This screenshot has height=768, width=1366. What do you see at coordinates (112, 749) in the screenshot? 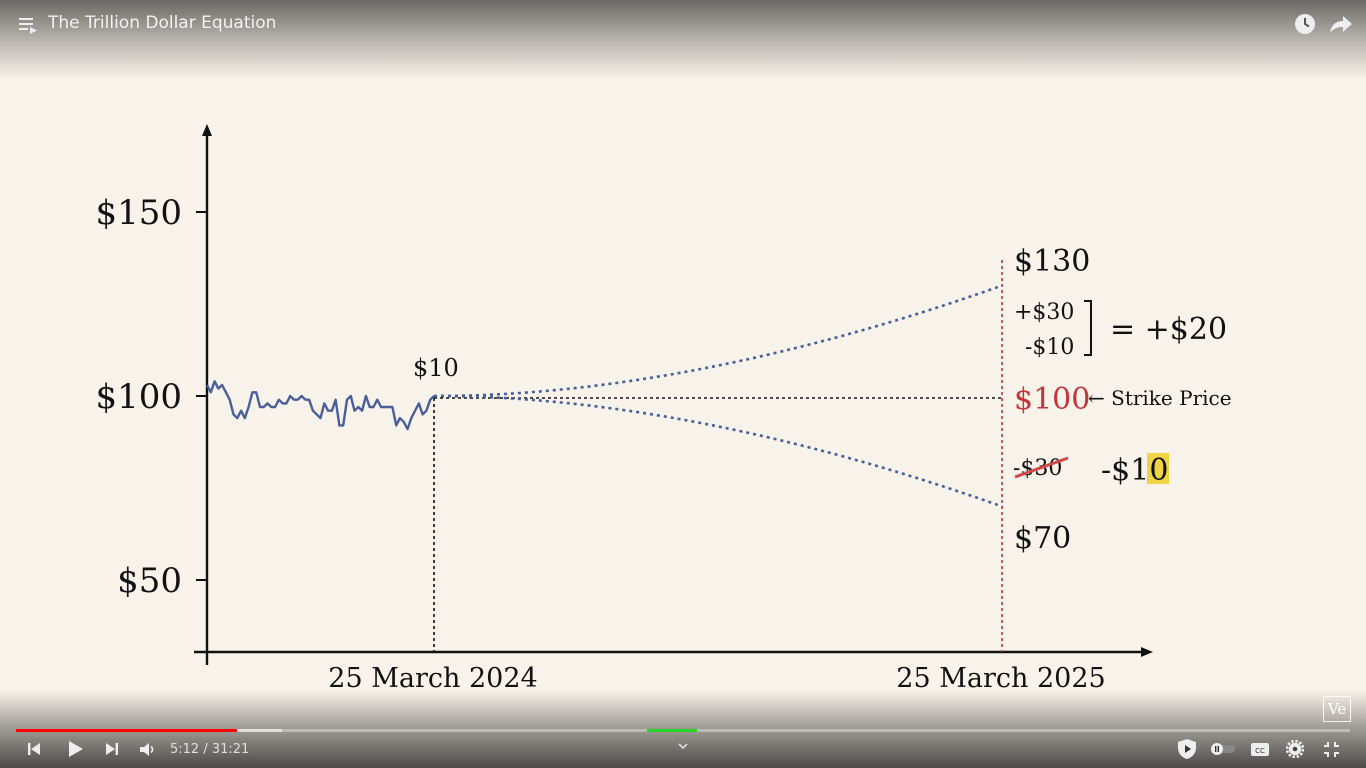
I see `next-icon` at bounding box center [112, 749].